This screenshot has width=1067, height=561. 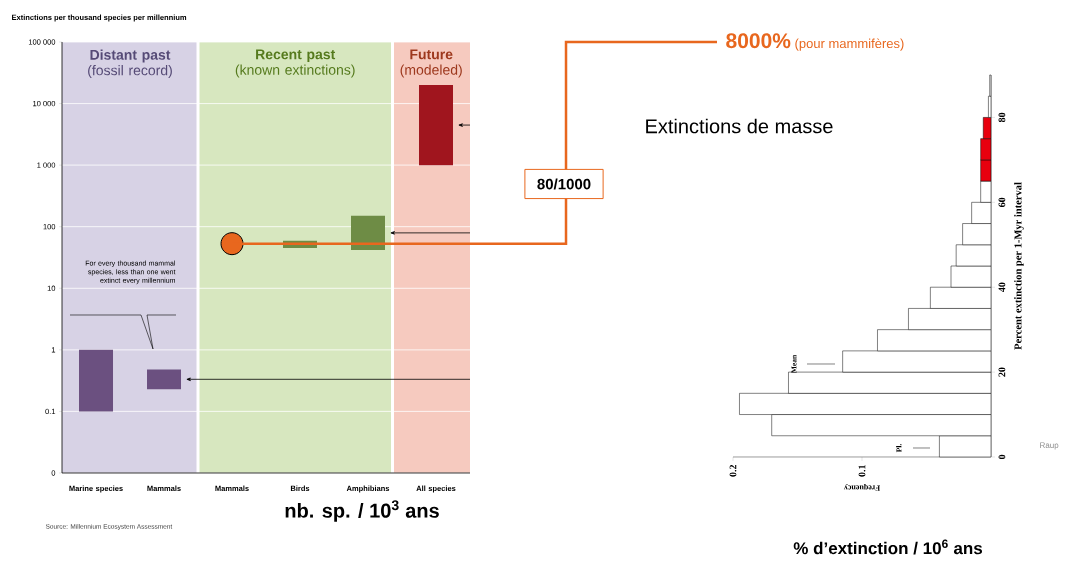 What do you see at coordinates (130, 64) in the screenshot?
I see `annotation: Distant past (fossil record)` at bounding box center [130, 64].